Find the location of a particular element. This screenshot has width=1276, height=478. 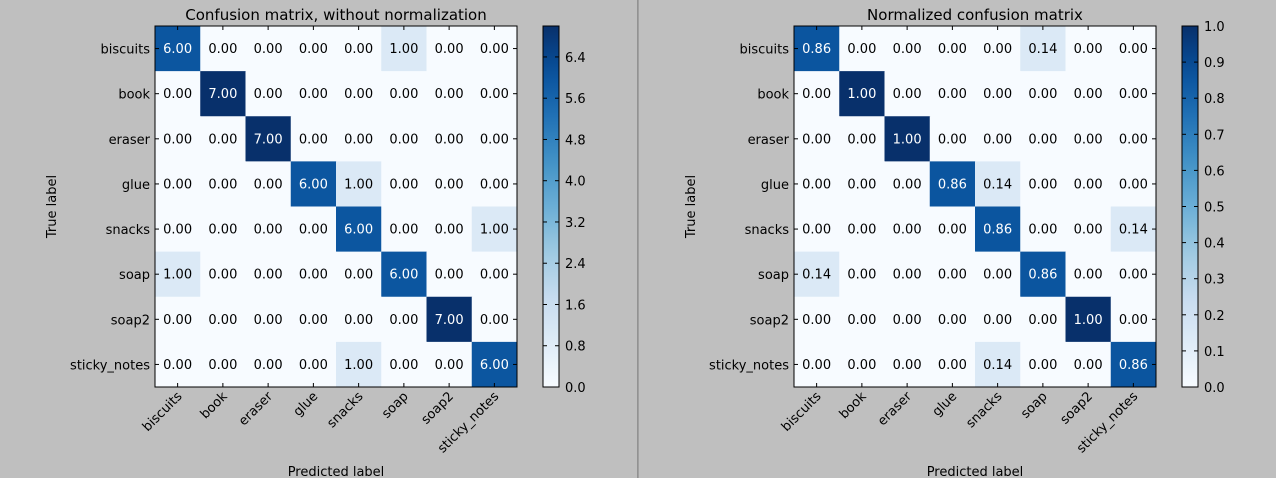

cm-y-tick-label: snacks is located at coordinates (128, 230).